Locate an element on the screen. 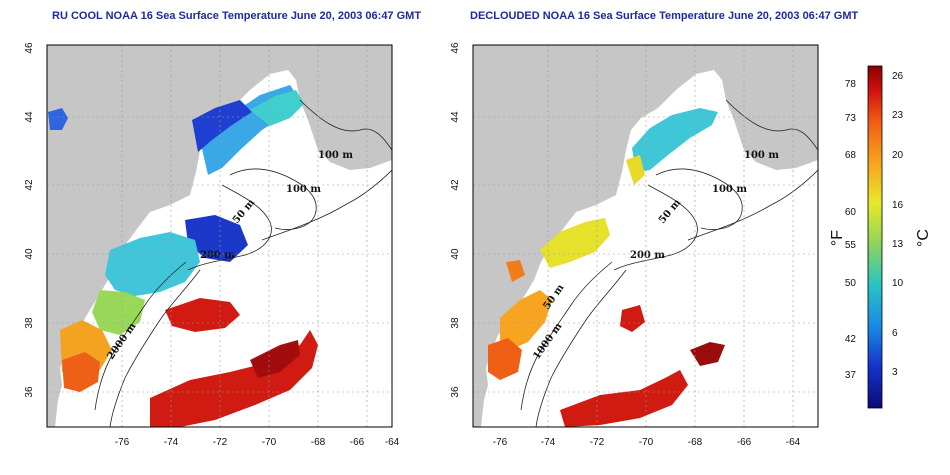 Image resolution: width=950 pixels, height=475 pixels. fahrenheit-tick: 42 is located at coordinates (851, 339).